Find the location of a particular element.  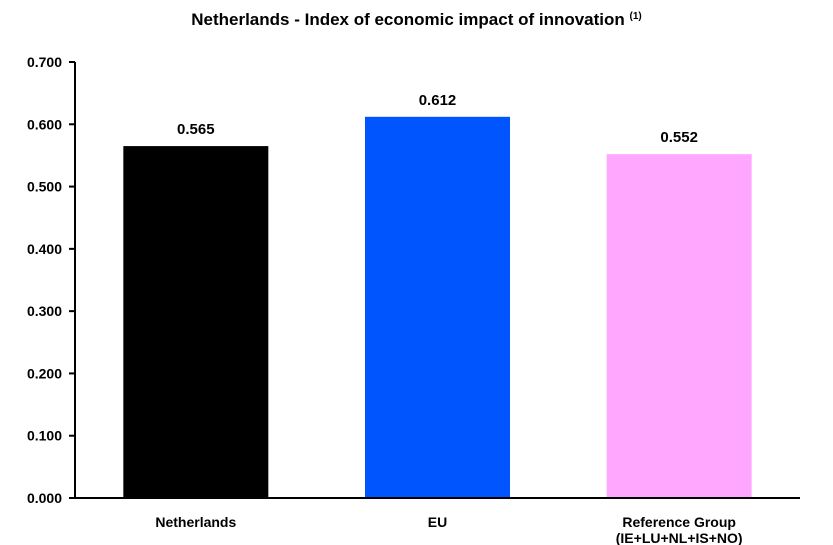

y-tick-label: 0.500 is located at coordinates (44, 187).